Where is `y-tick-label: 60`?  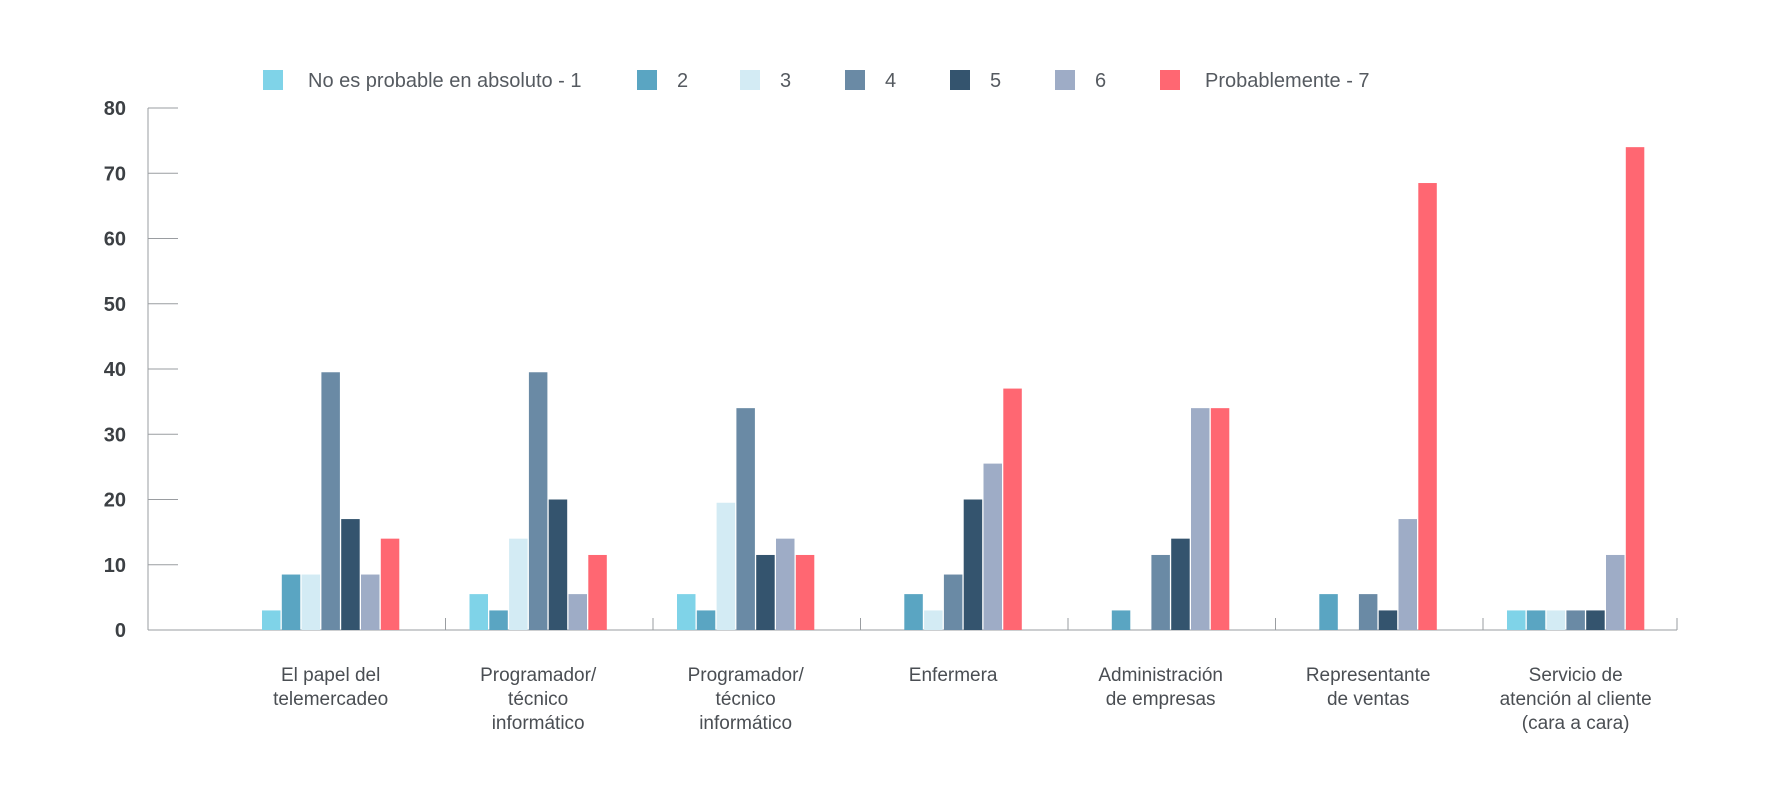 y-tick-label: 60 is located at coordinates (115, 240).